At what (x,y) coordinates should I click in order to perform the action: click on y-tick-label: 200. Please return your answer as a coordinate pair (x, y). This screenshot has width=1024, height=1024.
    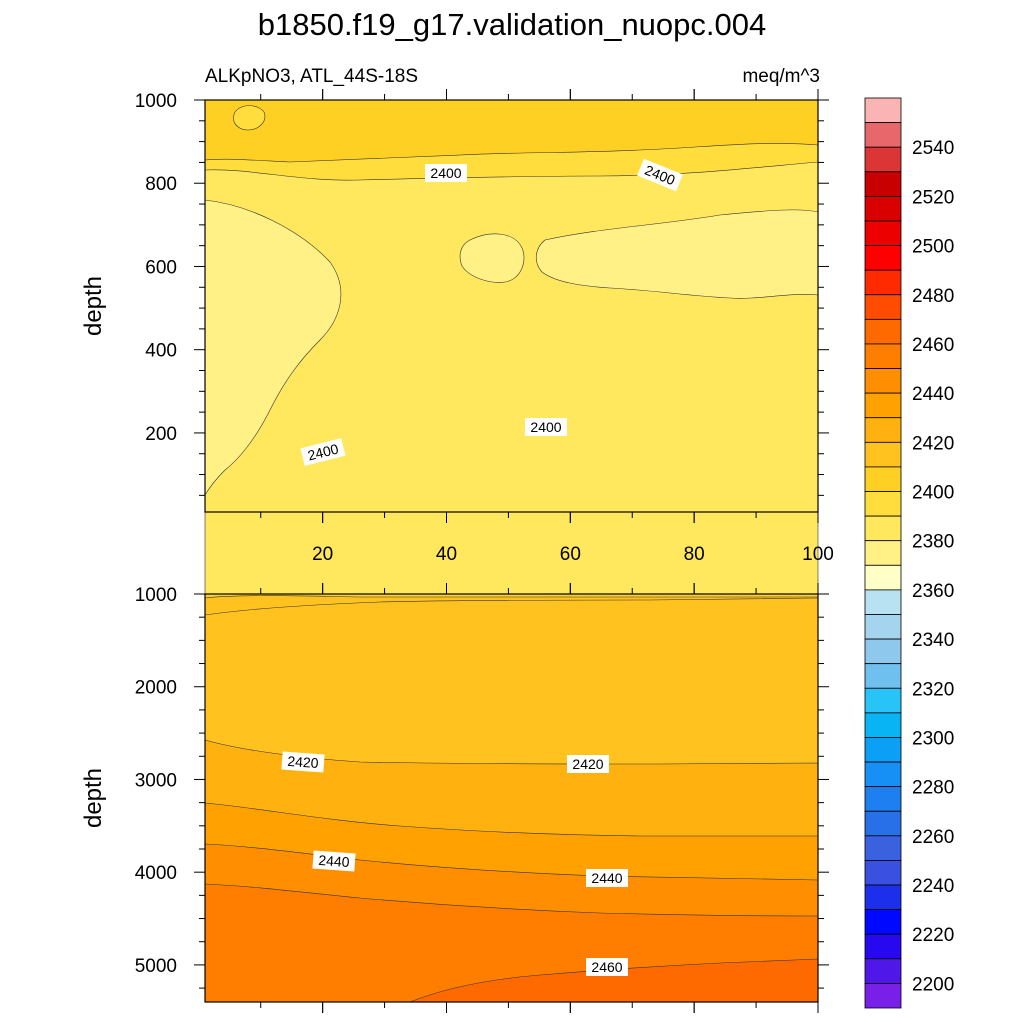
    Looking at the image, I should click on (161, 434).